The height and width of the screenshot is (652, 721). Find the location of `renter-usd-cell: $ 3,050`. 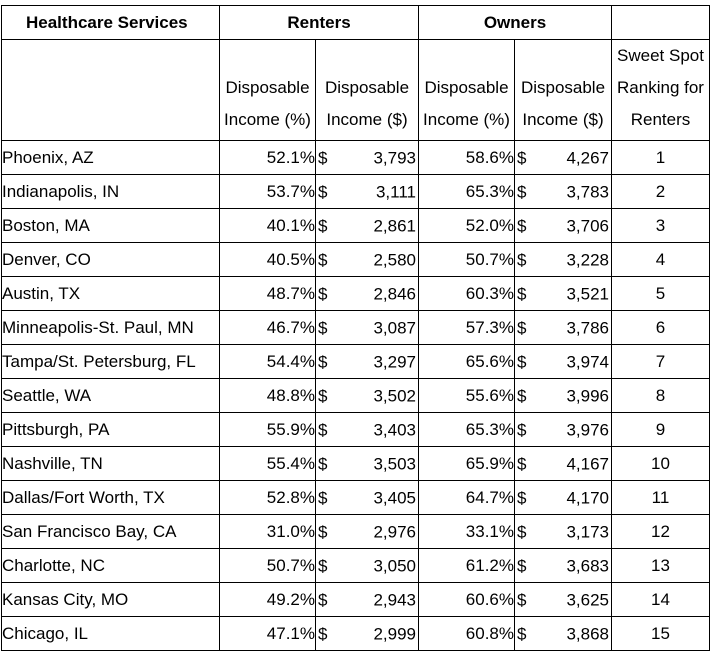

renter-usd-cell: $ 3,050 is located at coordinates (367, 565).